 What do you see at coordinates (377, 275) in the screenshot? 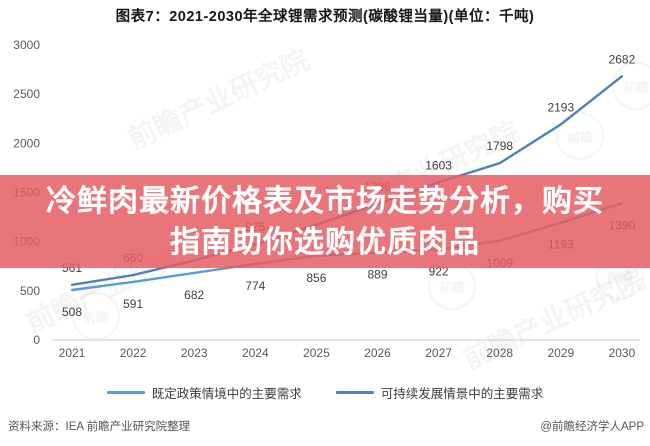
I see `data-point-label: 889` at bounding box center [377, 275].